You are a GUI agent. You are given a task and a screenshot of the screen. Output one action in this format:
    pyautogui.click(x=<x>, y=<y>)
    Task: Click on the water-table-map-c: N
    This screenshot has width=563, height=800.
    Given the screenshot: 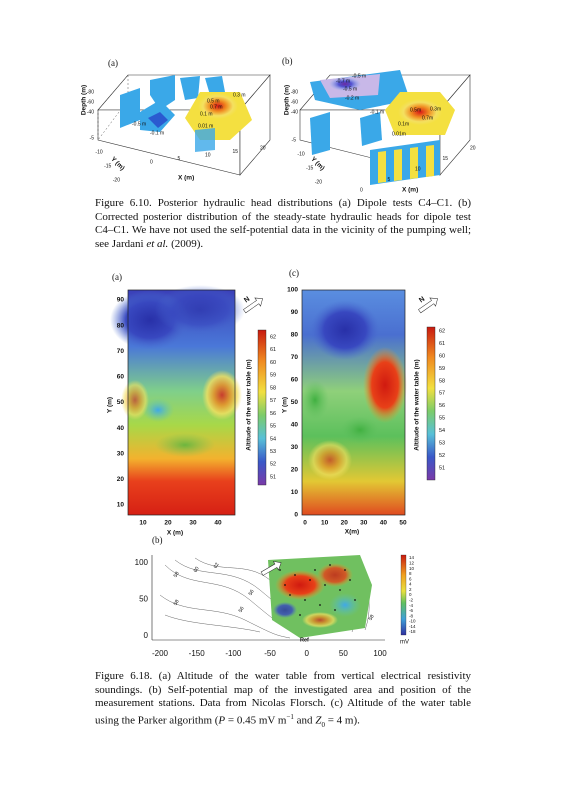 What is the action you would take?
    pyautogui.click(x=369, y=402)
    